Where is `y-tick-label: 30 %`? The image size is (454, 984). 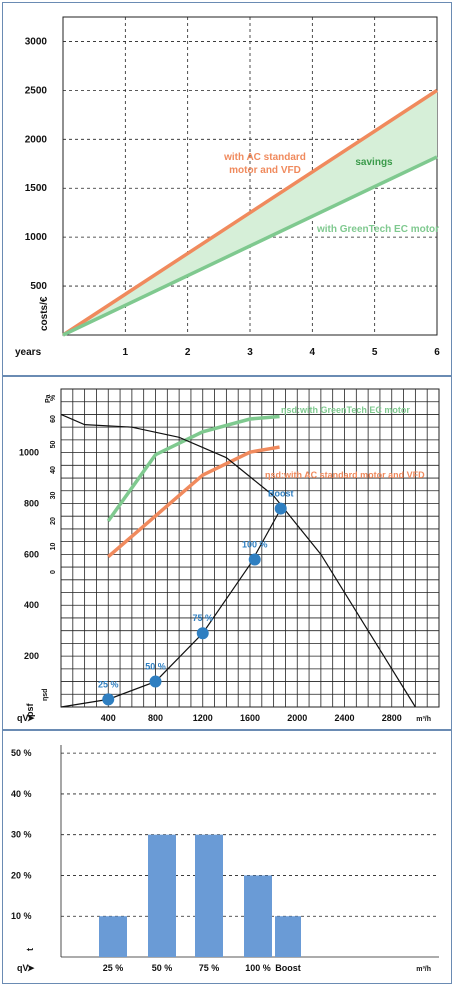
y-tick-label: 30 % is located at coordinates (21, 835).